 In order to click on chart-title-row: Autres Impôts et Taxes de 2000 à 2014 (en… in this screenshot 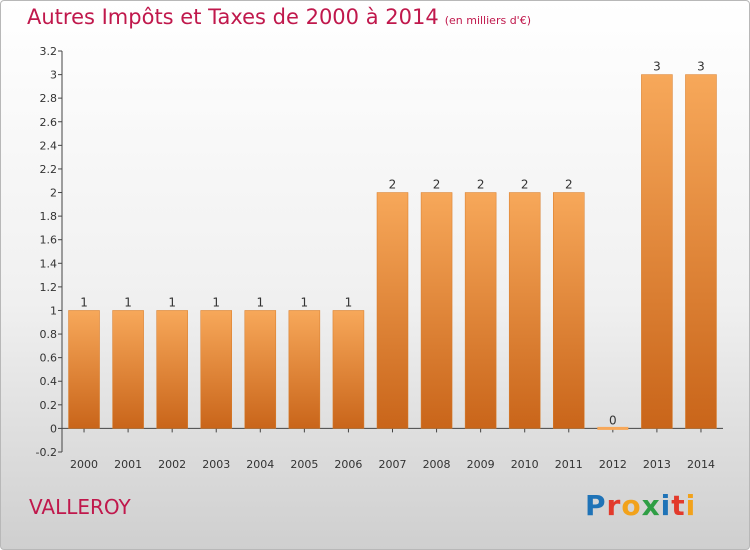, I will do `click(279, 17)`.